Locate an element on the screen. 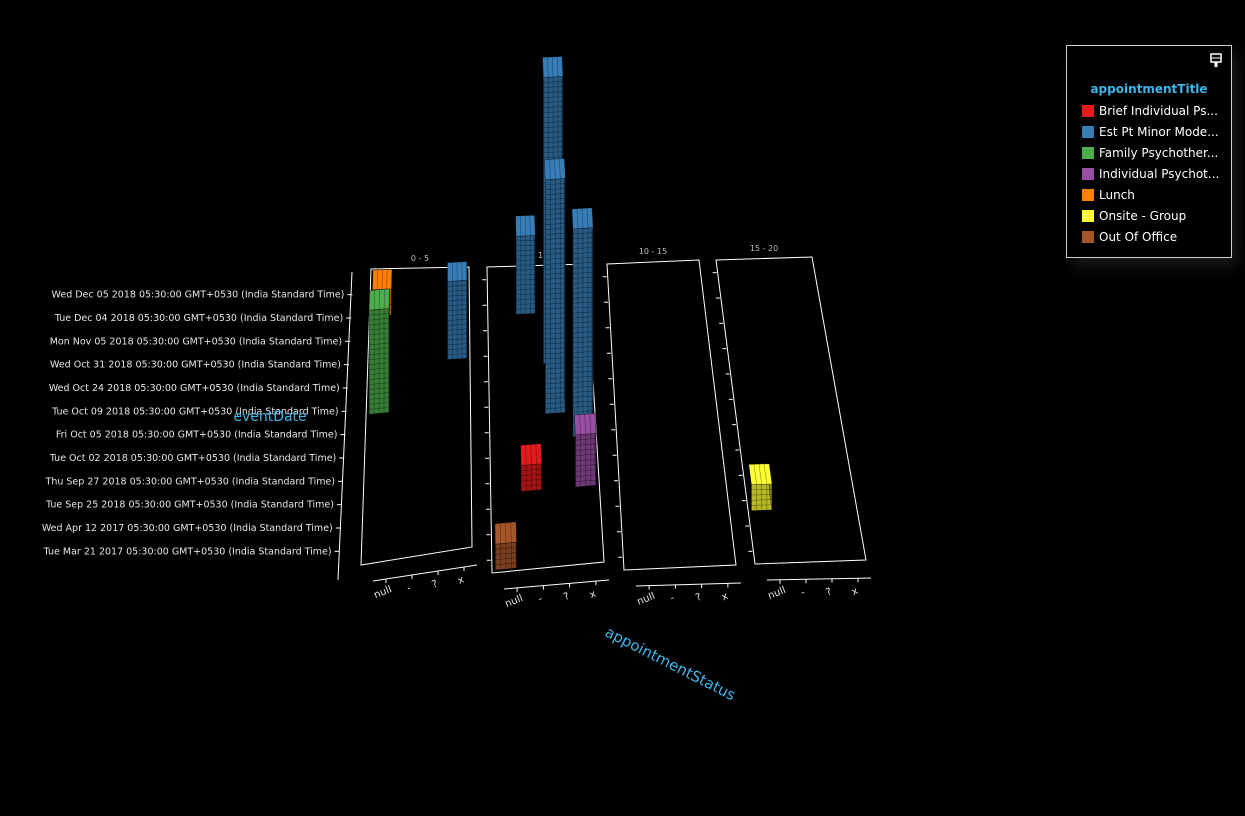 This screenshot has height=816, width=1245. legend-item: Onsite - Group is located at coordinates (1150, 215).